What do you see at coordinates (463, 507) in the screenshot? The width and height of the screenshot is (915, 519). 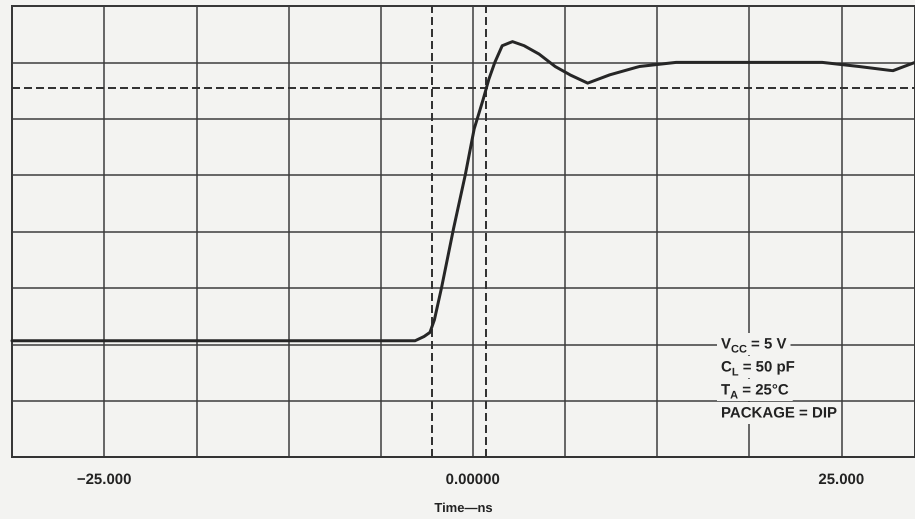 I see `x-axis-title: Time—ns` at bounding box center [463, 507].